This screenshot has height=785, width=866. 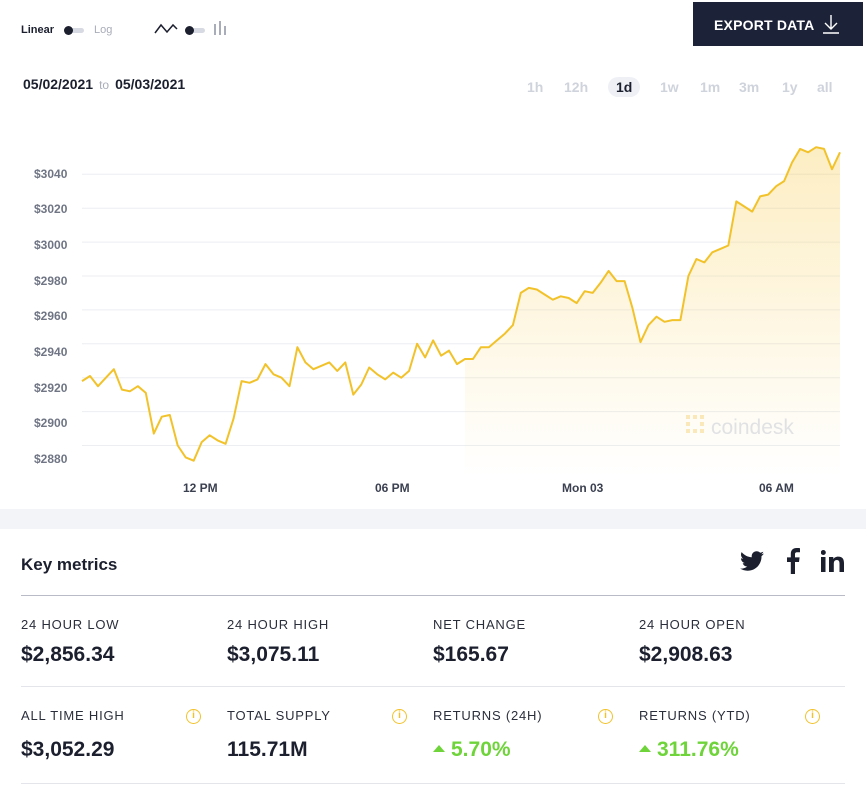 I want to click on metric-total-supply-label: TOTAL SUPPLY, so click(x=279, y=715).